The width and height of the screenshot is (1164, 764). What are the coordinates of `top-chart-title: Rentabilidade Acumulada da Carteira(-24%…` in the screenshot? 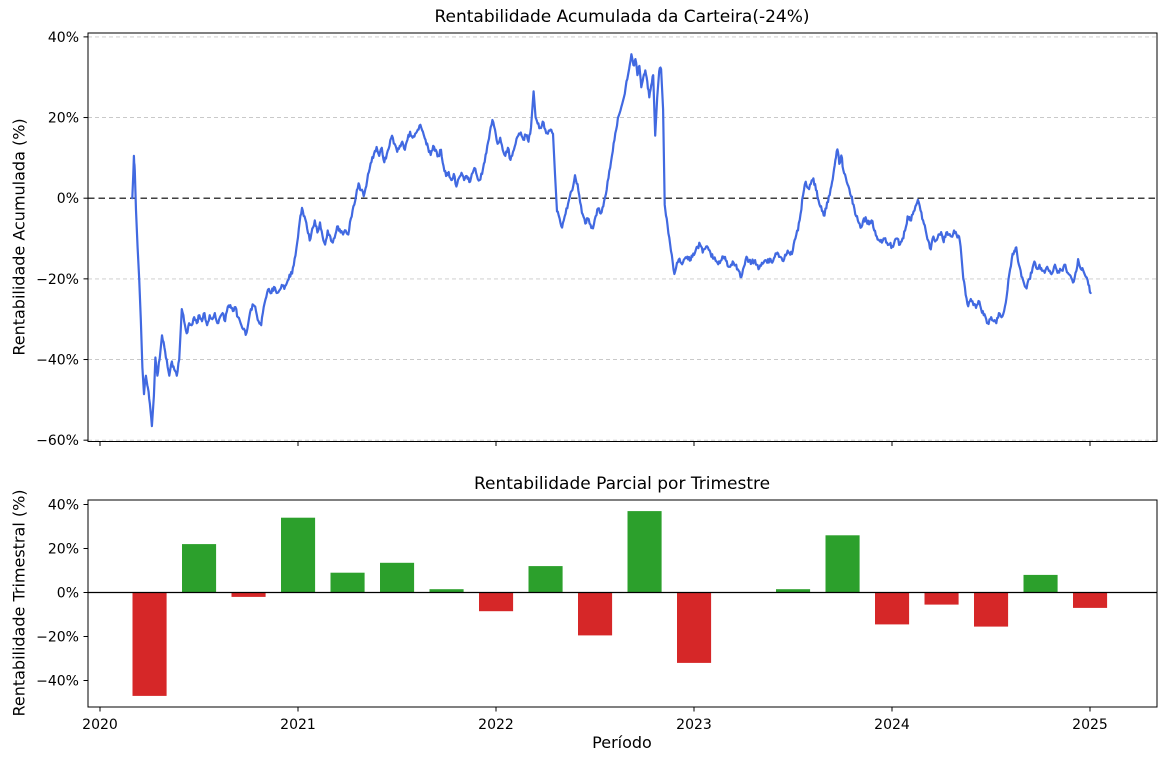 It's located at (622, 17).